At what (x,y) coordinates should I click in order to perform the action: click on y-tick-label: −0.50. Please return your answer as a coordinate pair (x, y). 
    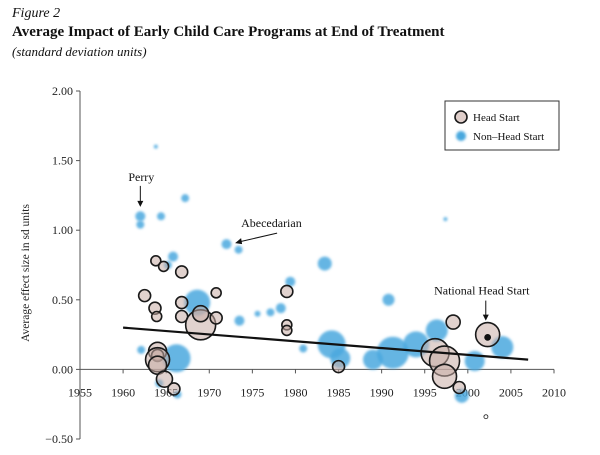
    Looking at the image, I should click on (59, 439).